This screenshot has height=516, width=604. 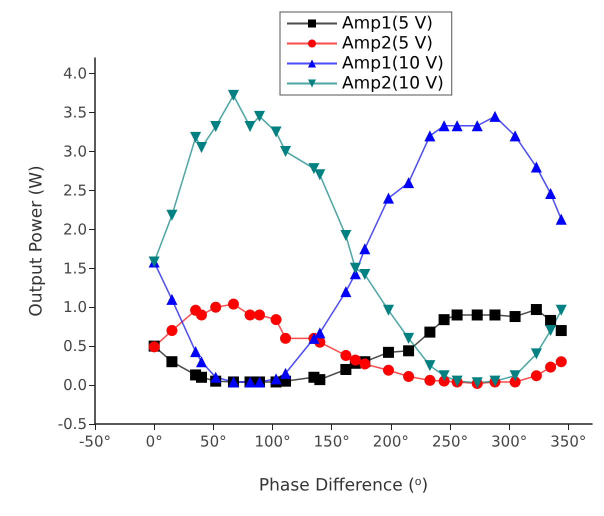 I want to click on x-tick-label: 150°, so click(x=332, y=441).